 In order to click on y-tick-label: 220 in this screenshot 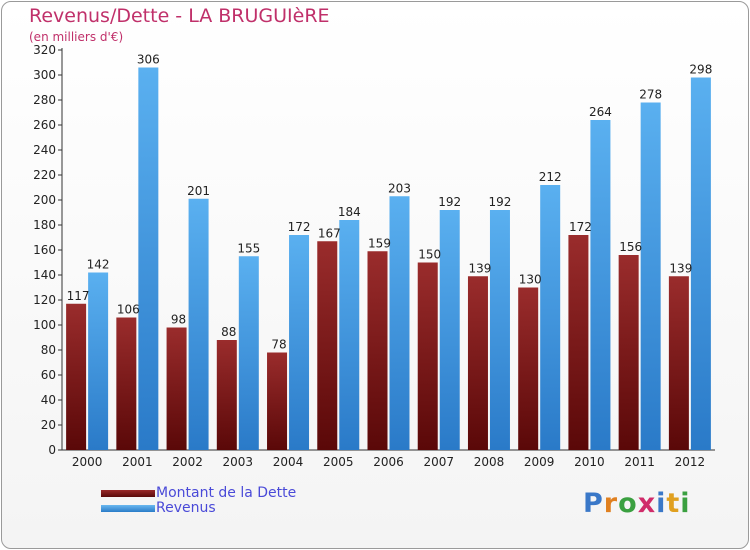, I will do `click(44, 175)`.